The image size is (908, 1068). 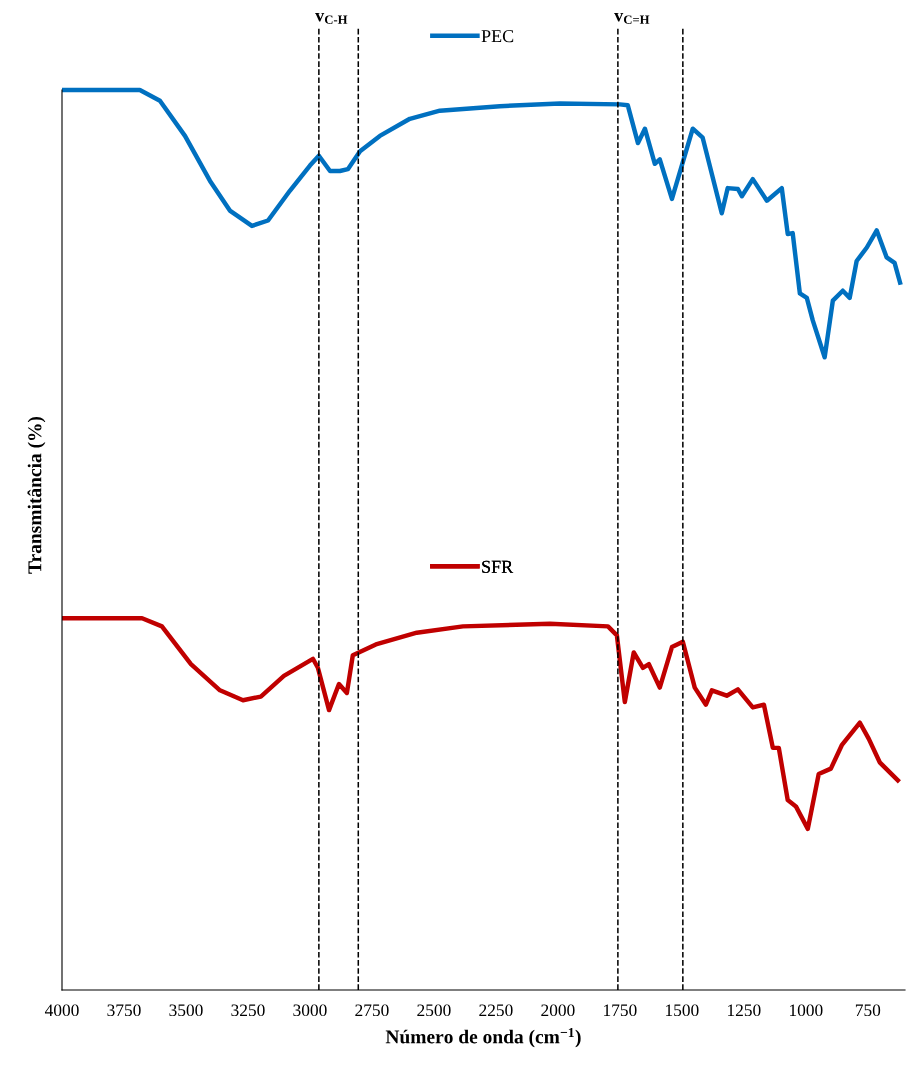 What do you see at coordinates (186, 1010) in the screenshot?
I see `x-tick-label: 3500` at bounding box center [186, 1010].